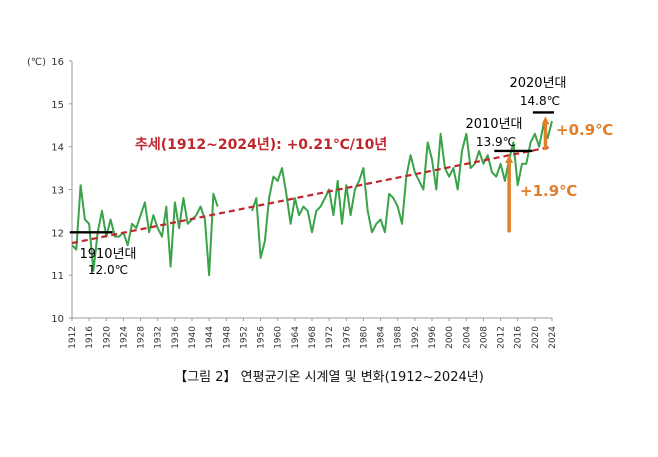 The width and height of the screenshot is (658, 457). I want to click on x-tick-label: 1912, so click(73, 337).